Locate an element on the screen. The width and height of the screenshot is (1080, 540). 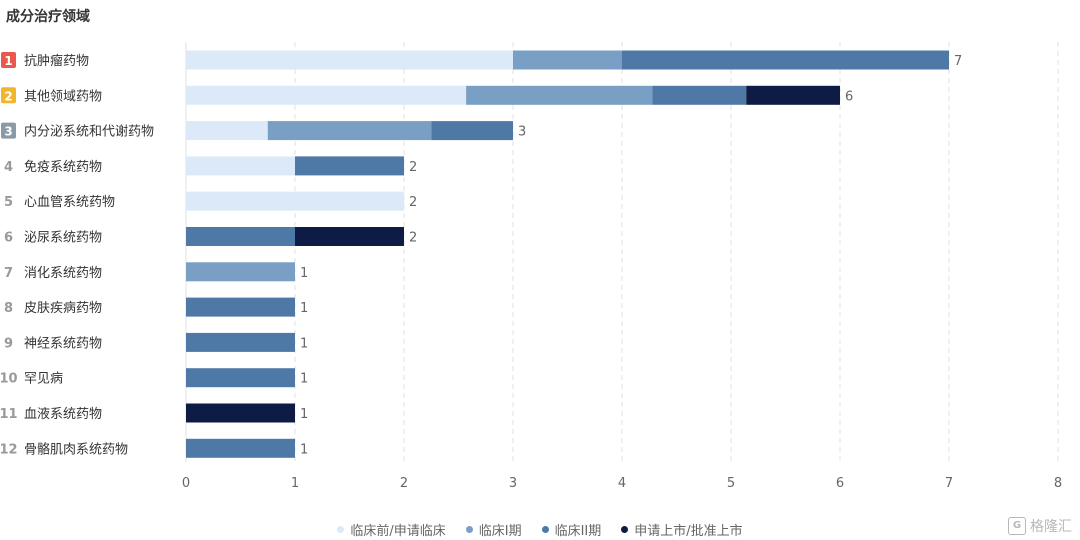
x-tick-label: 1 is located at coordinates (295, 483).